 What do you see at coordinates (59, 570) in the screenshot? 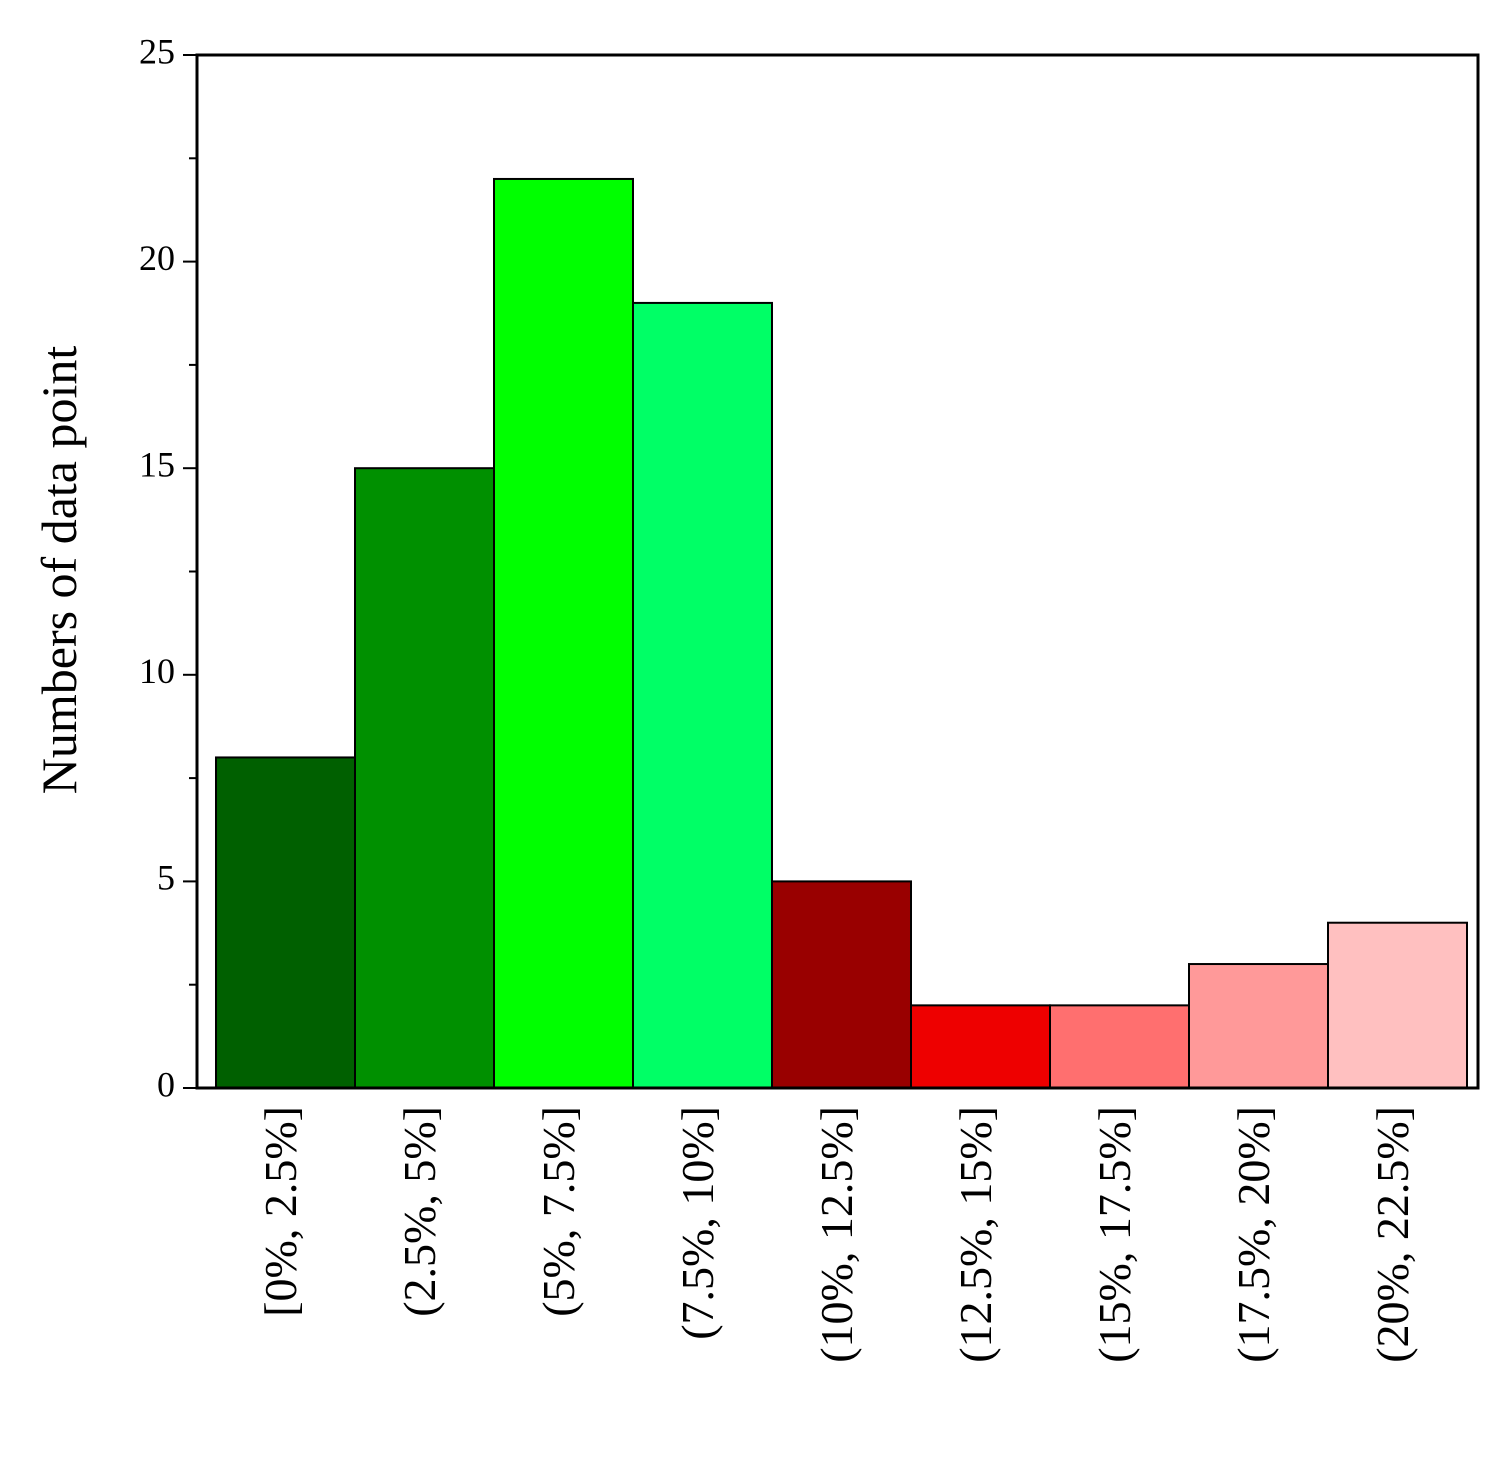
I see `y-axis-label: Numbers of data point` at bounding box center [59, 570].